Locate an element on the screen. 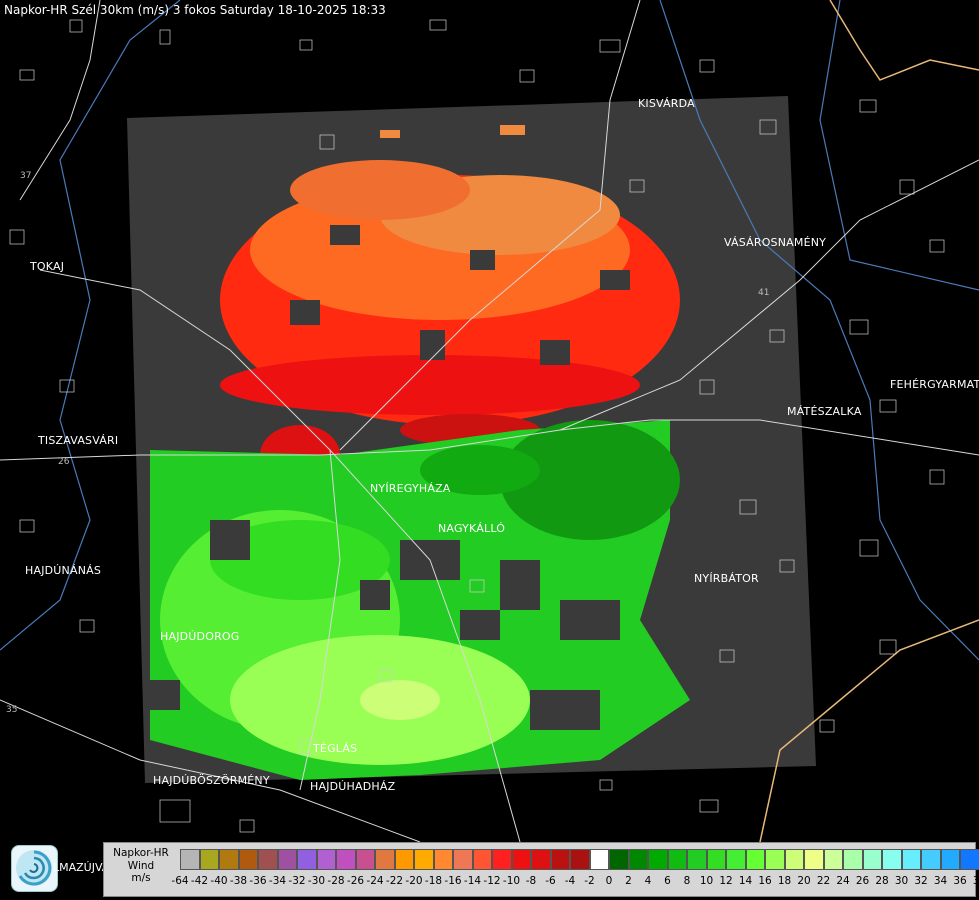  legend-tick-label: 38 is located at coordinates (975, 881).